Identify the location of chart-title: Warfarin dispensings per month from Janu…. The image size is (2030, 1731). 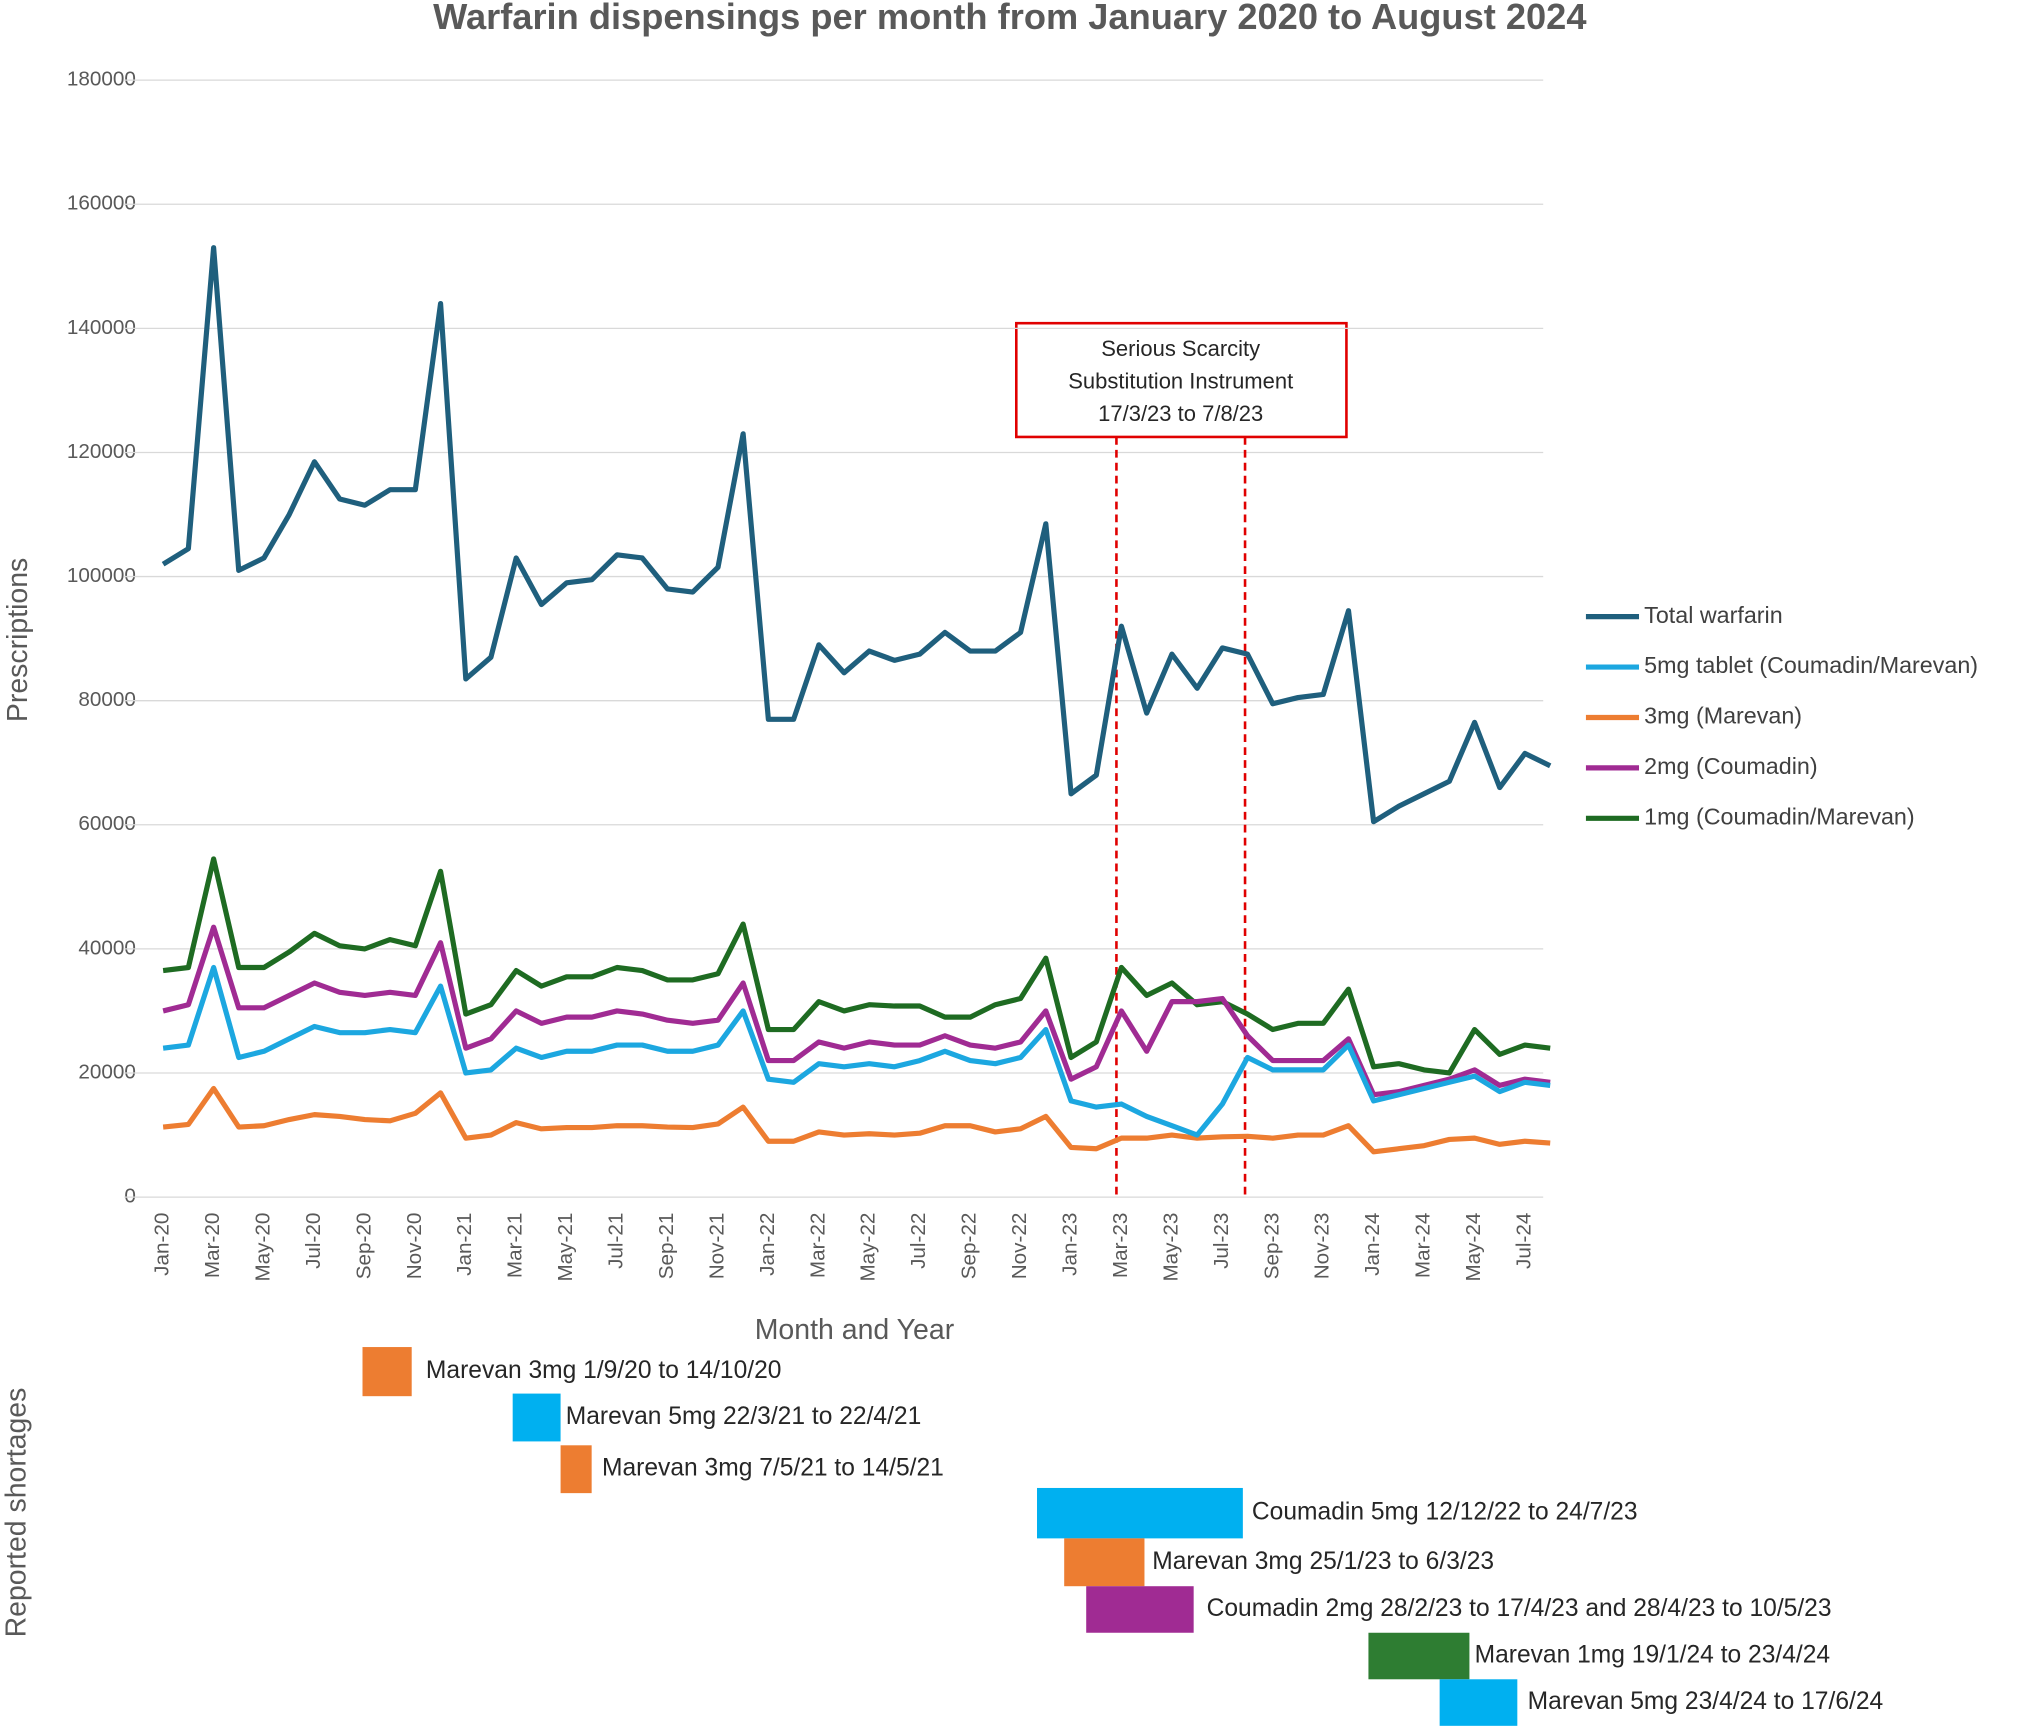
(1009, 18).